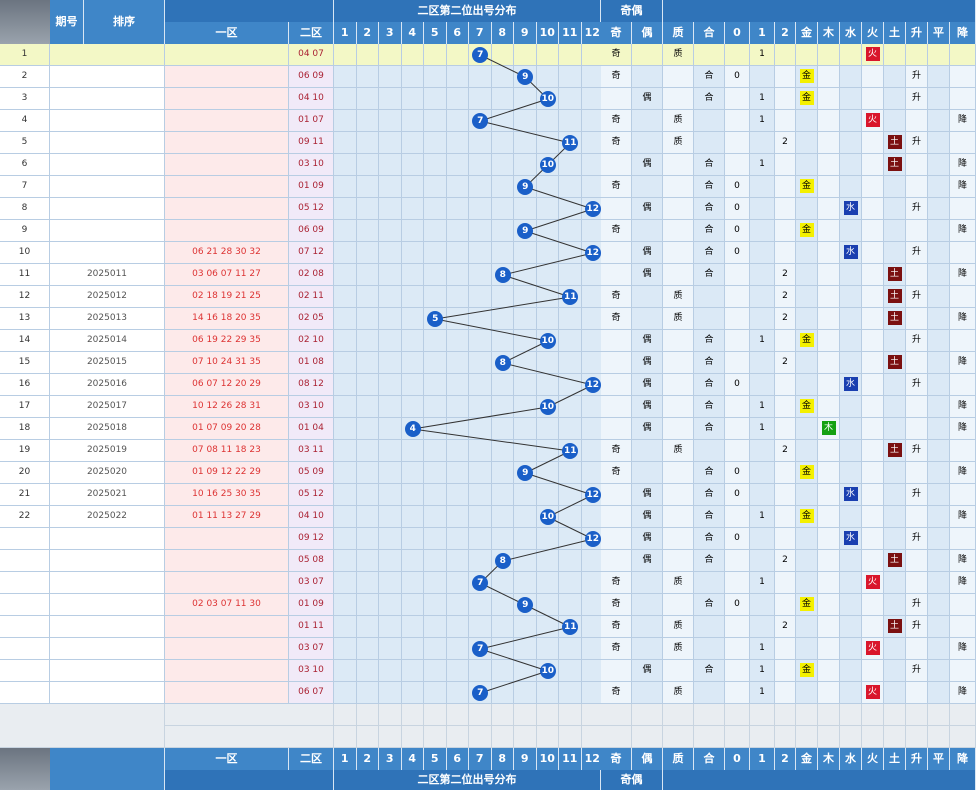 Image resolution: width=976 pixels, height=790 pixels. What do you see at coordinates (873, 693) in the screenshot?
I see `attr-cell: 火` at bounding box center [873, 693].